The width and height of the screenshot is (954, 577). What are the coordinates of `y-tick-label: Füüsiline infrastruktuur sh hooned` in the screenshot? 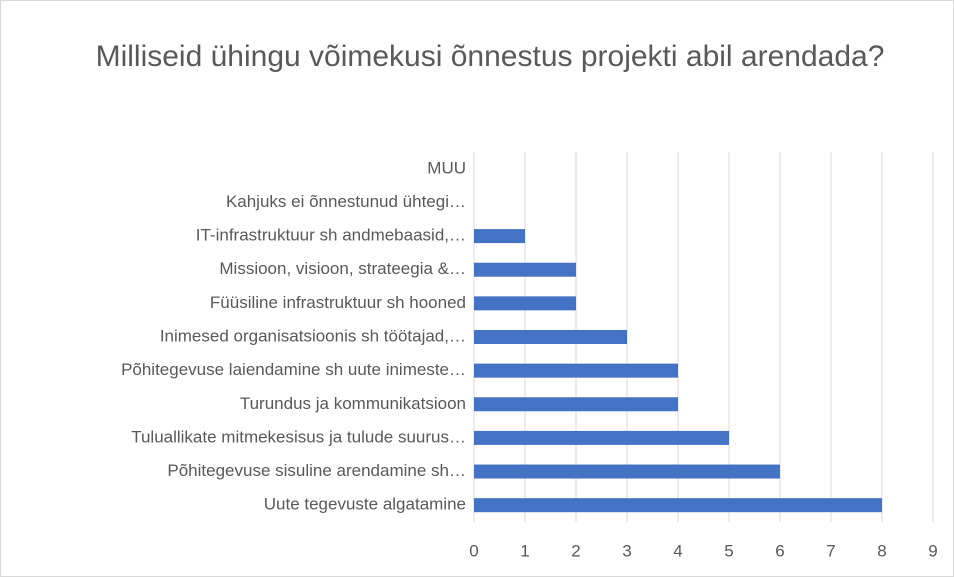 It's located at (338, 302).